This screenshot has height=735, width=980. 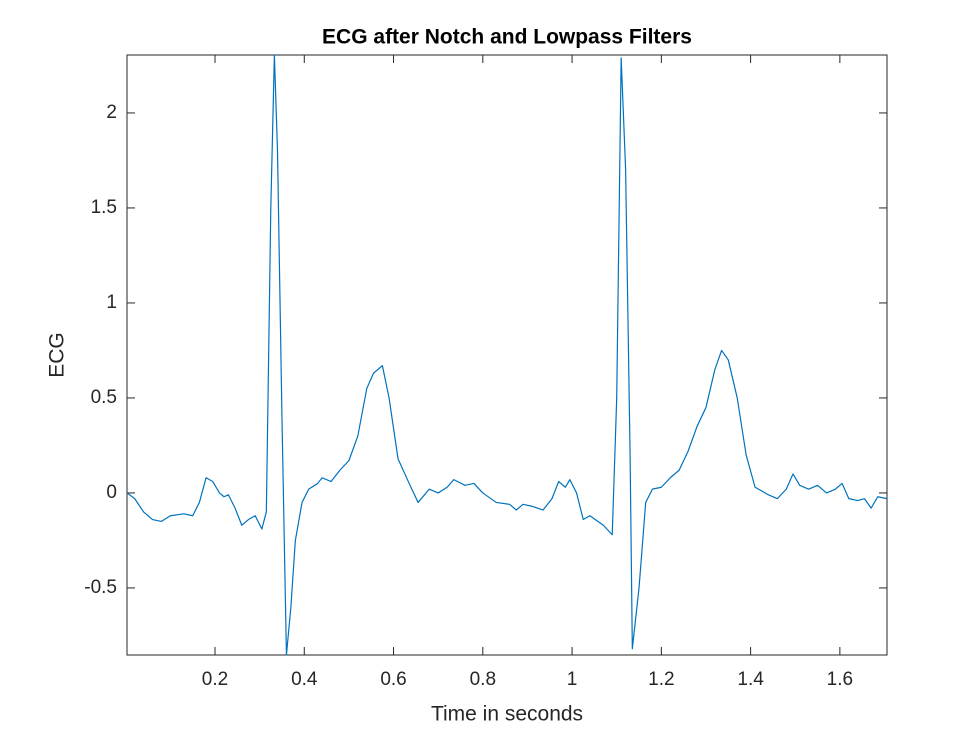 What do you see at coordinates (507, 714) in the screenshot?
I see `x-axis-label: Time in seconds` at bounding box center [507, 714].